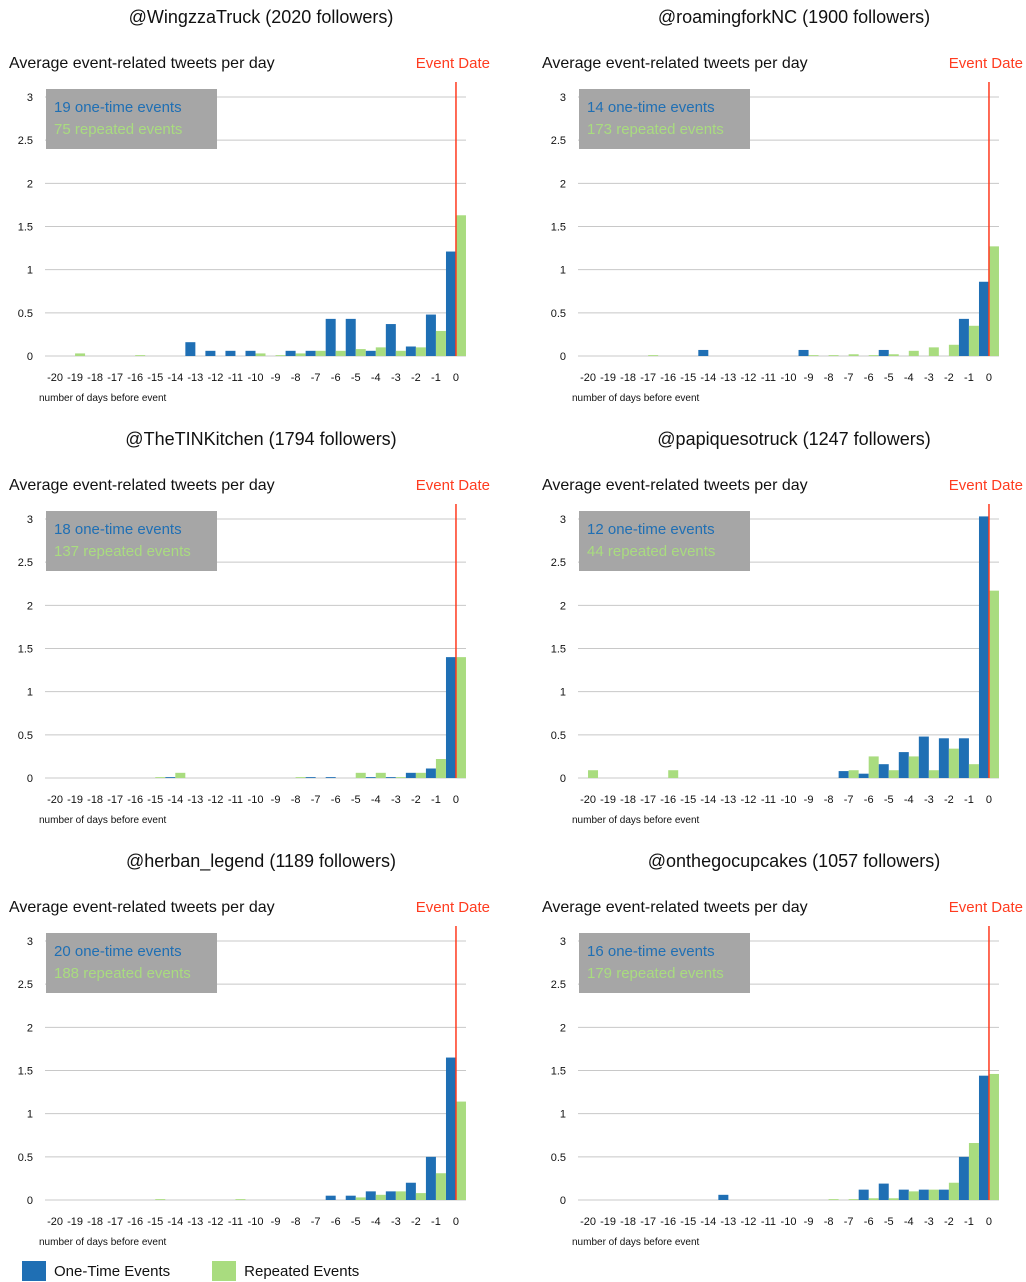 The width and height of the screenshot is (1026, 1282). I want to click on stats-one-time: 12 one-time events, so click(651, 529).